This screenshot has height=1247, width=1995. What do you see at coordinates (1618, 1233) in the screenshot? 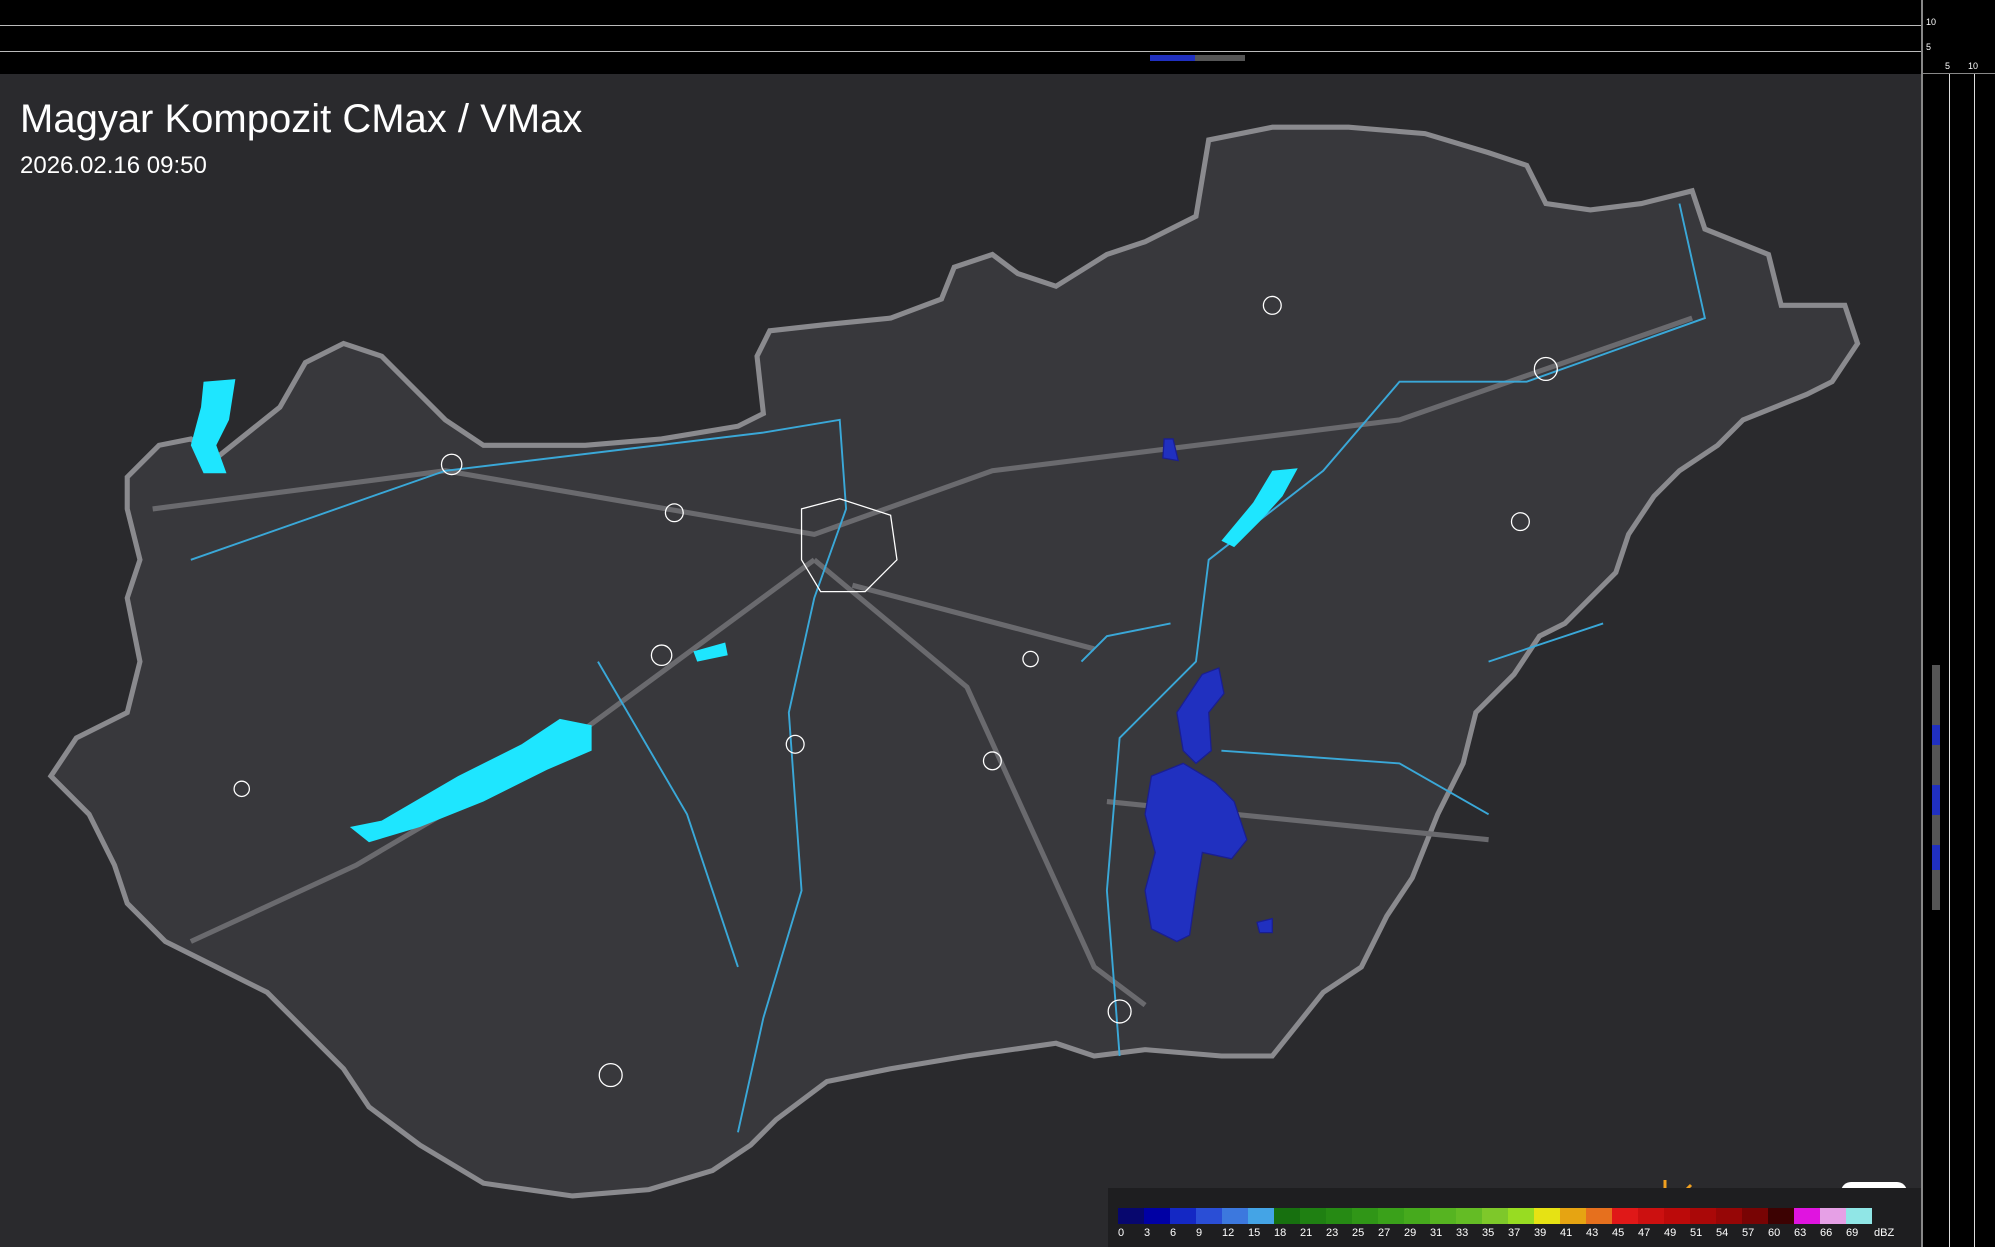
I see `legend-label: 45` at bounding box center [1618, 1233].